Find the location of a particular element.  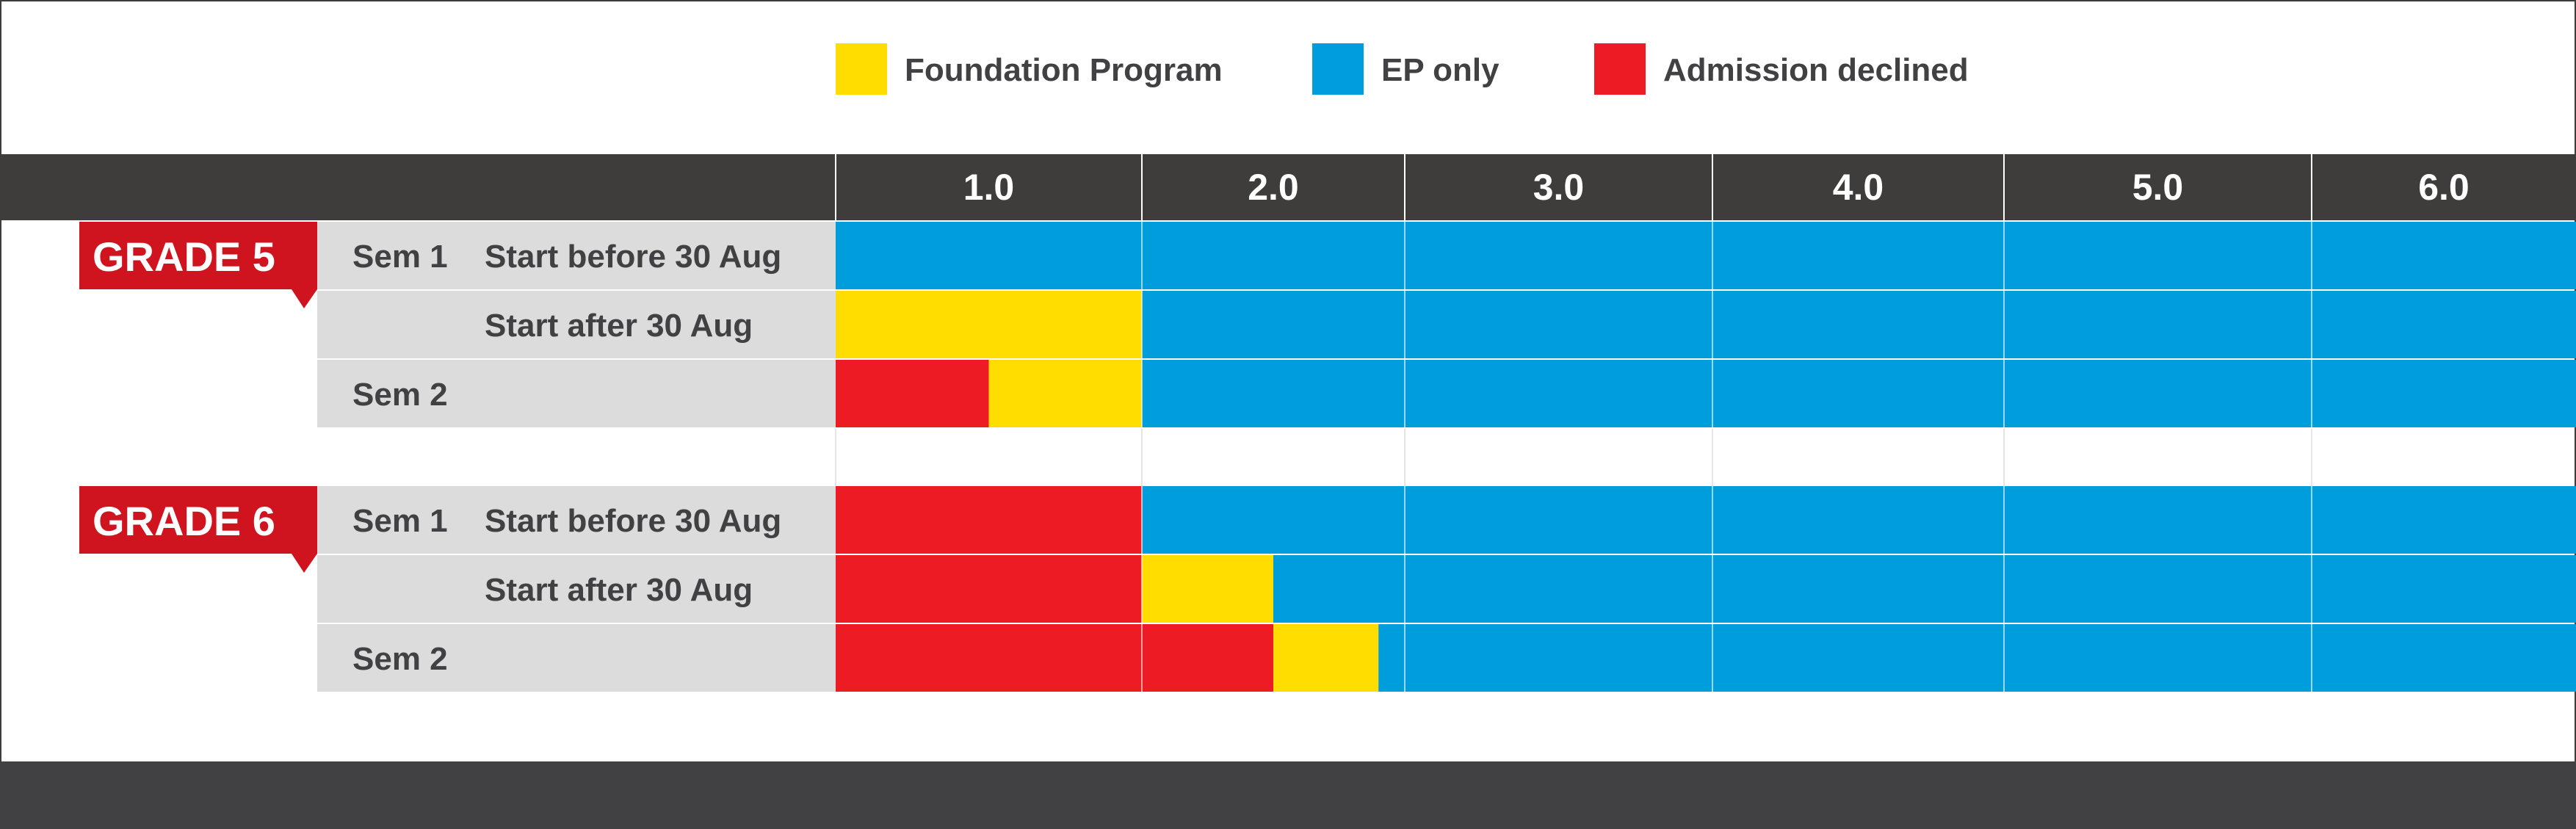

x-tick-label: 6.0 is located at coordinates (2444, 187).